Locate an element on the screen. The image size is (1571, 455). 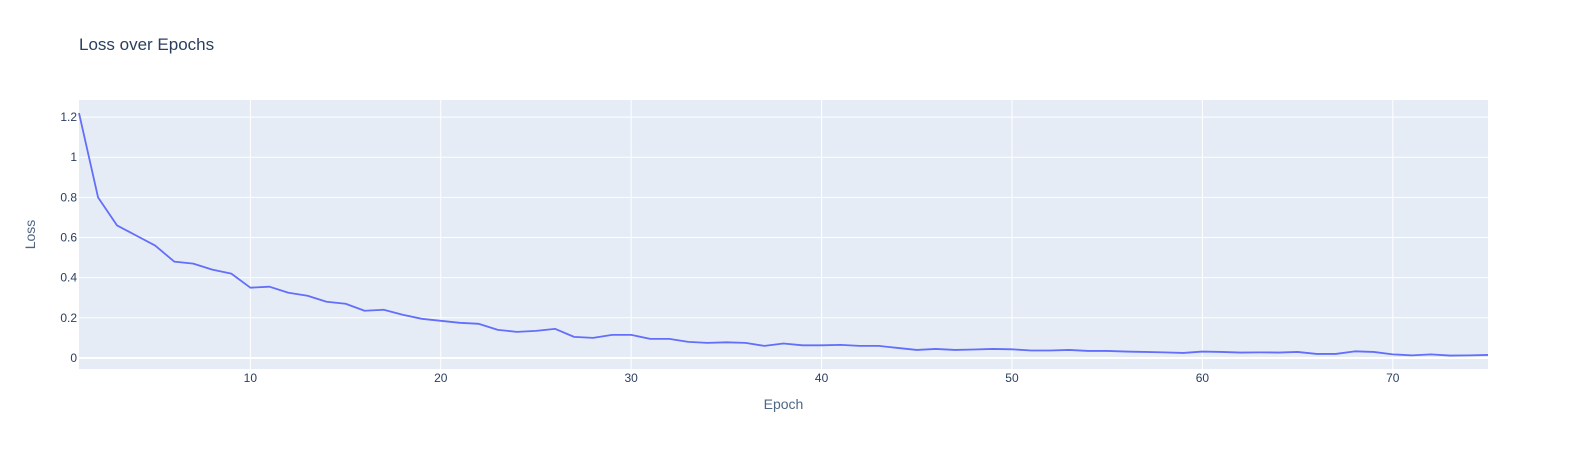
x-tick-label: 40 is located at coordinates (822, 378).